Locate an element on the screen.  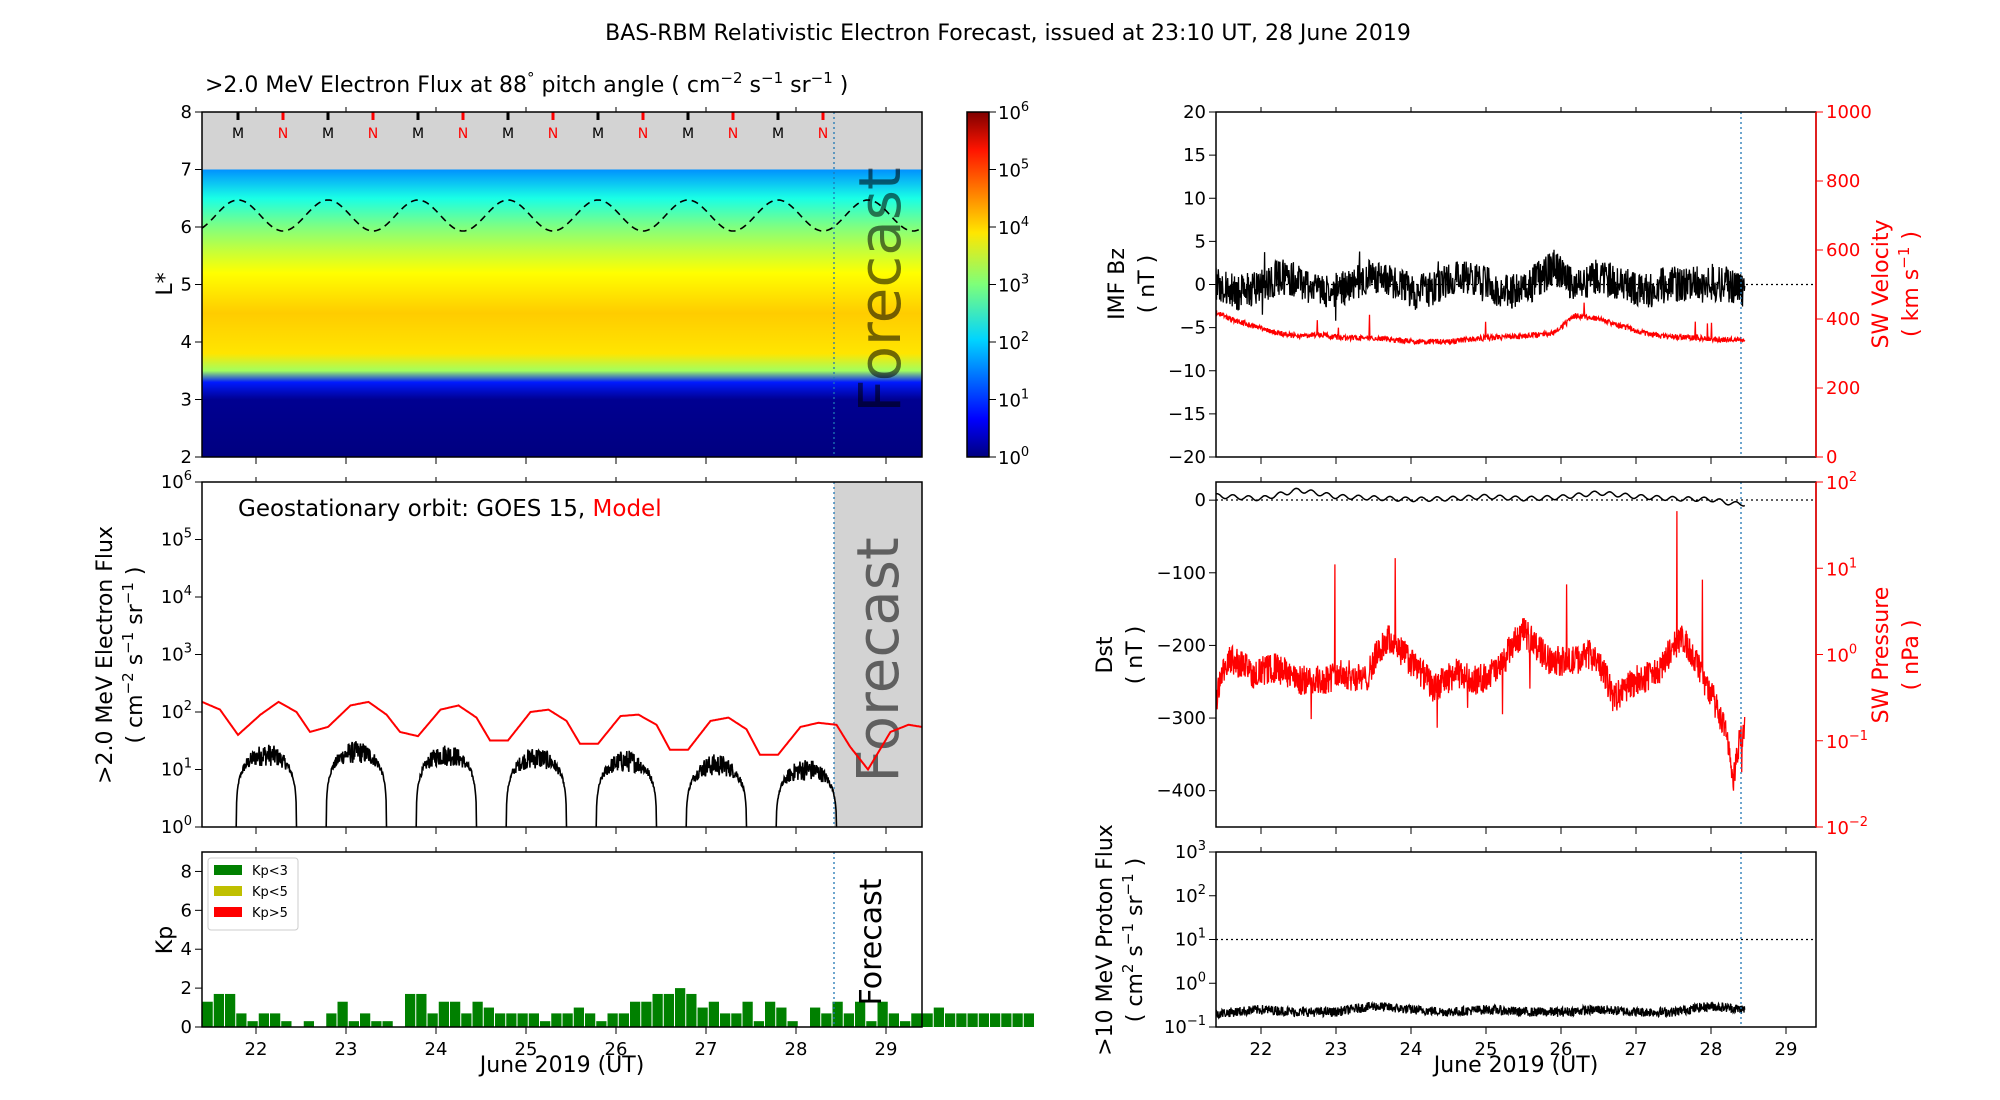
sw-pressure-ylabel-line1: SW Pressure is located at coordinates (1881, 655).